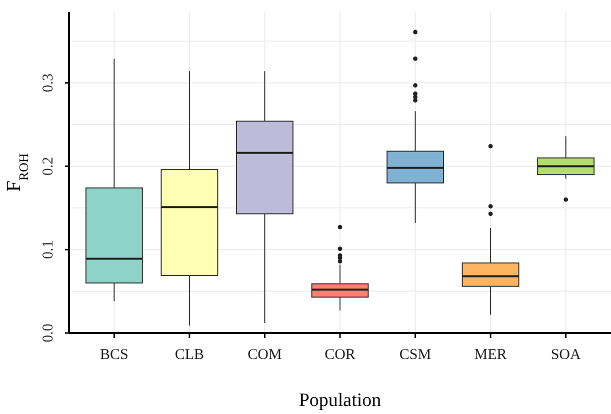 The width and height of the screenshot is (611, 414). What do you see at coordinates (340, 355) in the screenshot?
I see `x-tick-label: COR` at bounding box center [340, 355].